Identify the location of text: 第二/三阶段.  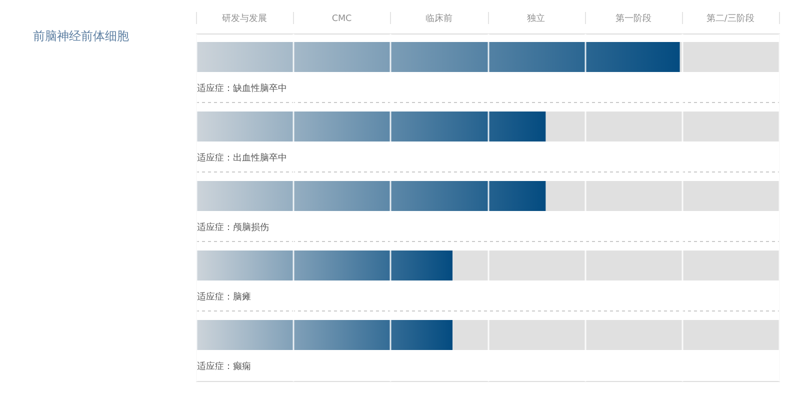
(730, 18).